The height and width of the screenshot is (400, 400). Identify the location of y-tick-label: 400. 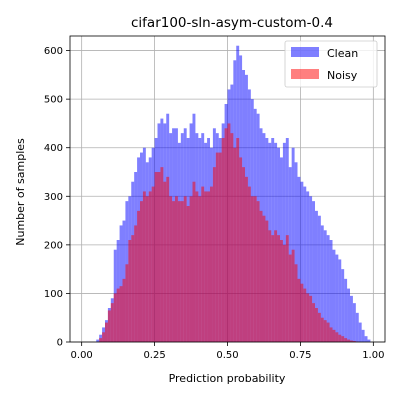
(53, 148).